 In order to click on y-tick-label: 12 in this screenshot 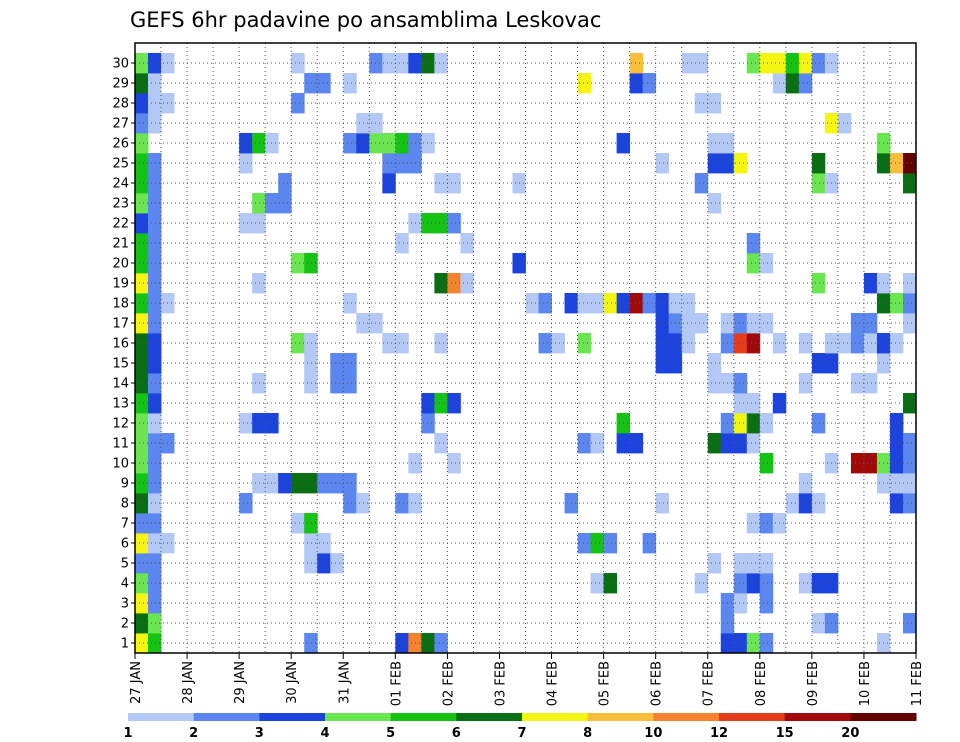, I will do `click(120, 424)`.